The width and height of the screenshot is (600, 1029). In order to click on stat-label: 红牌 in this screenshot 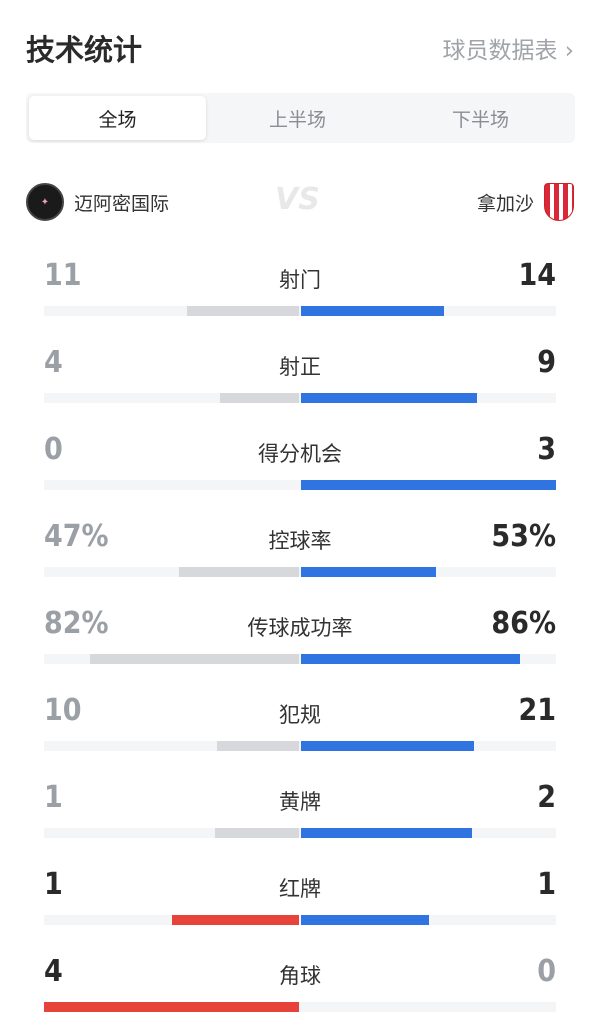, I will do `click(300, 889)`.